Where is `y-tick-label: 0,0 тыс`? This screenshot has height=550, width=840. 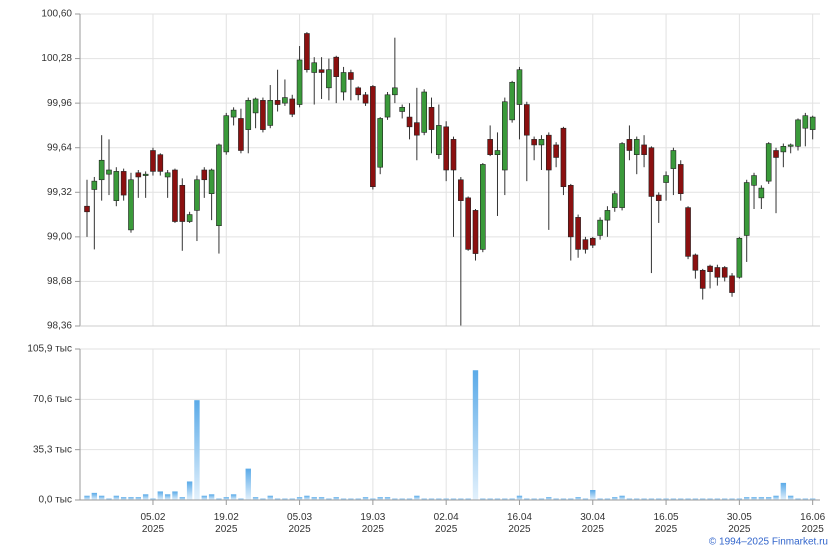 y-tick-label: 0,0 тыс is located at coordinates (55, 500).